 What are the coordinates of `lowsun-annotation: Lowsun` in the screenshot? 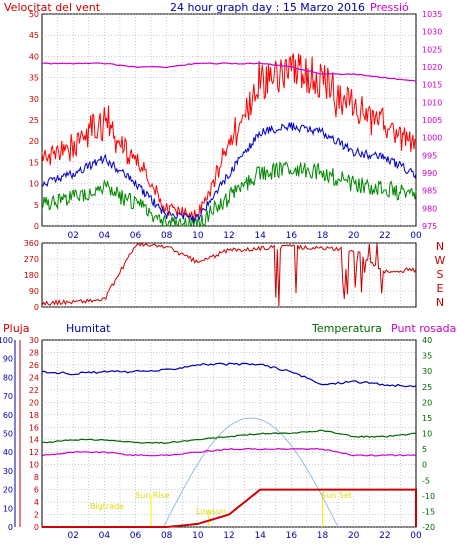 It's located at (211, 511).